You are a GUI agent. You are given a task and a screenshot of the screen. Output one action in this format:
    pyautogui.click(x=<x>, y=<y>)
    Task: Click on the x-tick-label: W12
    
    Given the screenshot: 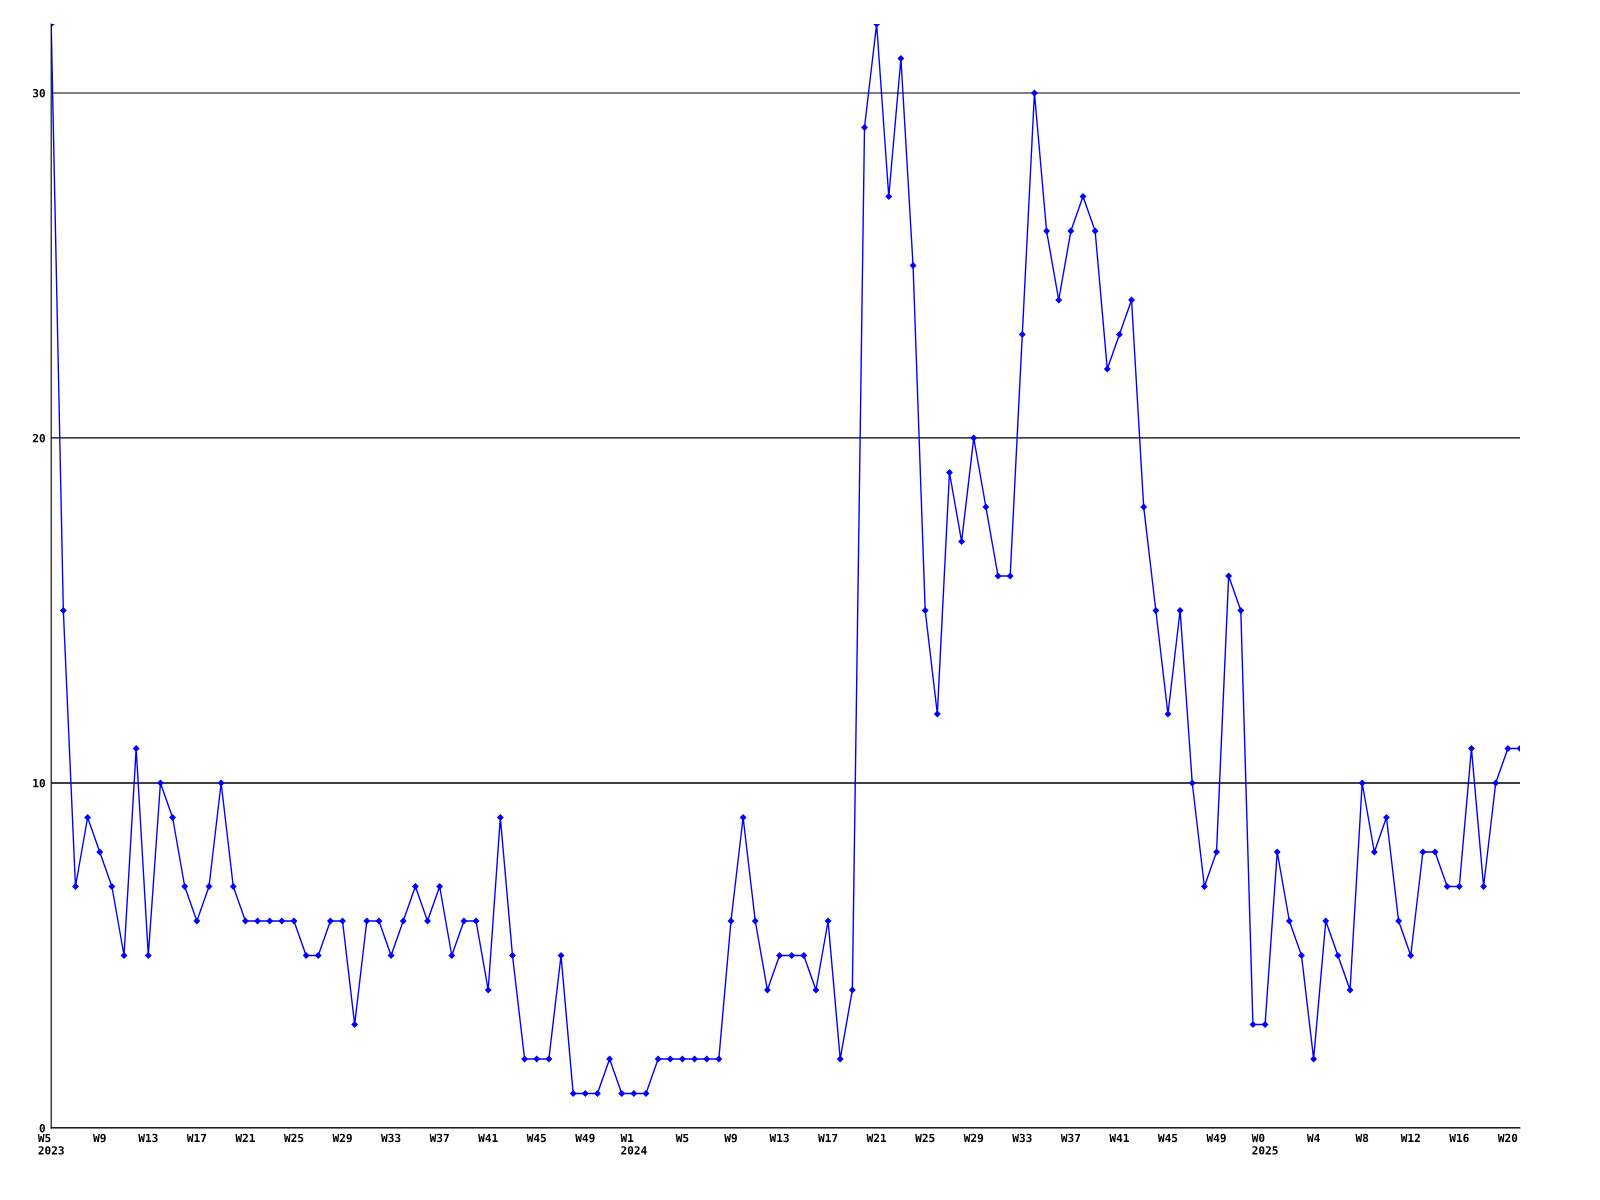 What is the action you would take?
    pyautogui.click(x=1410, y=1137)
    